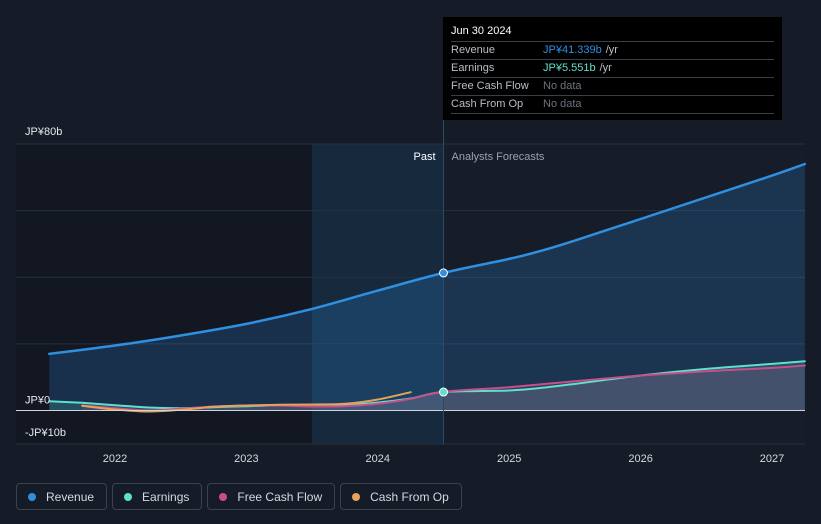  Describe the element at coordinates (43, 132) in the screenshot. I see `y-tick-label: JP¥80b` at that location.